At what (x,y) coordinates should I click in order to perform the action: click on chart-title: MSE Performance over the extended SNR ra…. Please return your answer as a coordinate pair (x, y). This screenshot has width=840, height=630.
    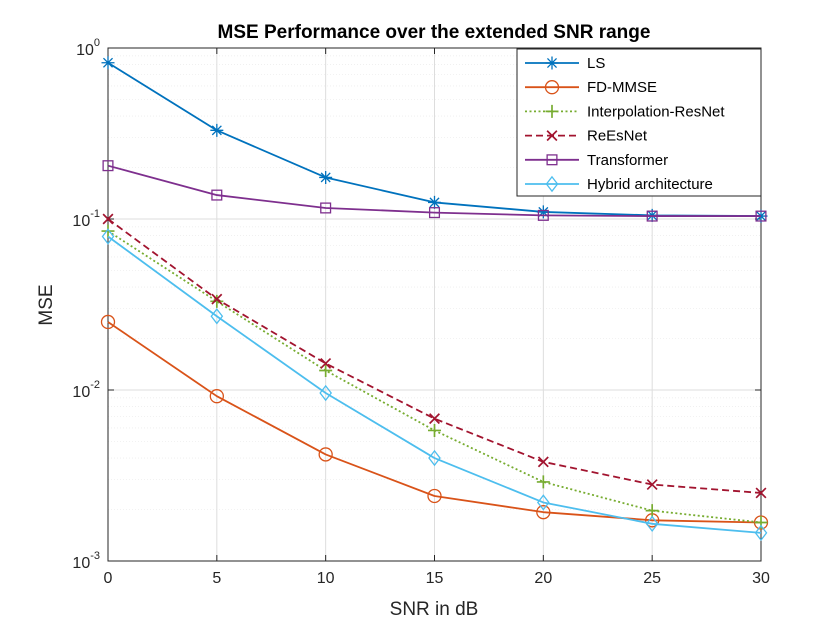
    Looking at the image, I should click on (434, 32).